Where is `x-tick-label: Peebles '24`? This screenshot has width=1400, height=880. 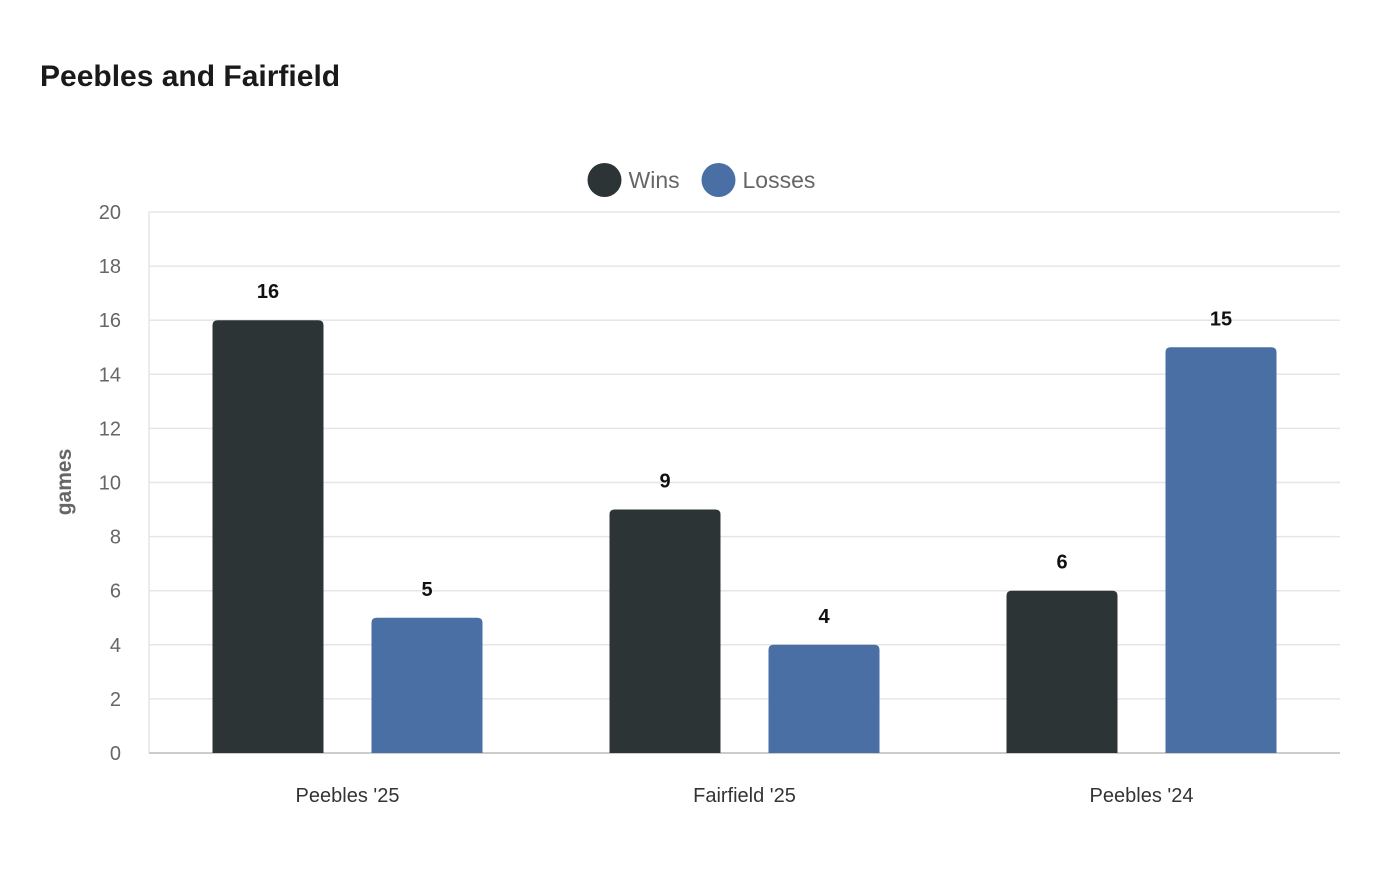
x-tick-label: Peebles '24 is located at coordinates (1142, 796).